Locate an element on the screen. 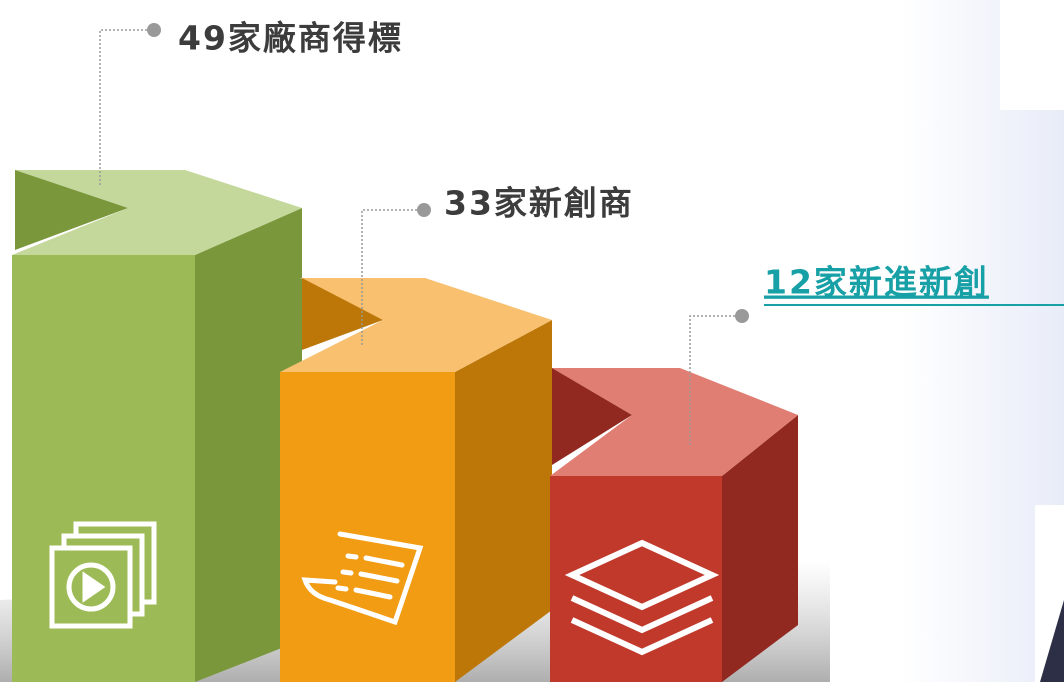 The width and height of the screenshot is (1064, 682). corner-shape is located at coordinates (1052, 641).